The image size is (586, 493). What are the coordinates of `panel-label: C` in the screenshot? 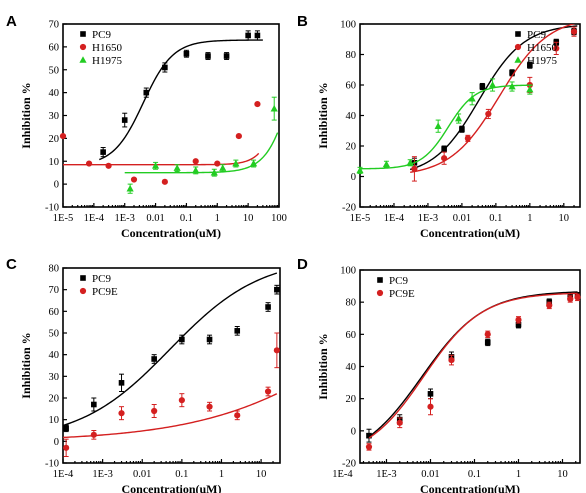 It's located at (11, 264).